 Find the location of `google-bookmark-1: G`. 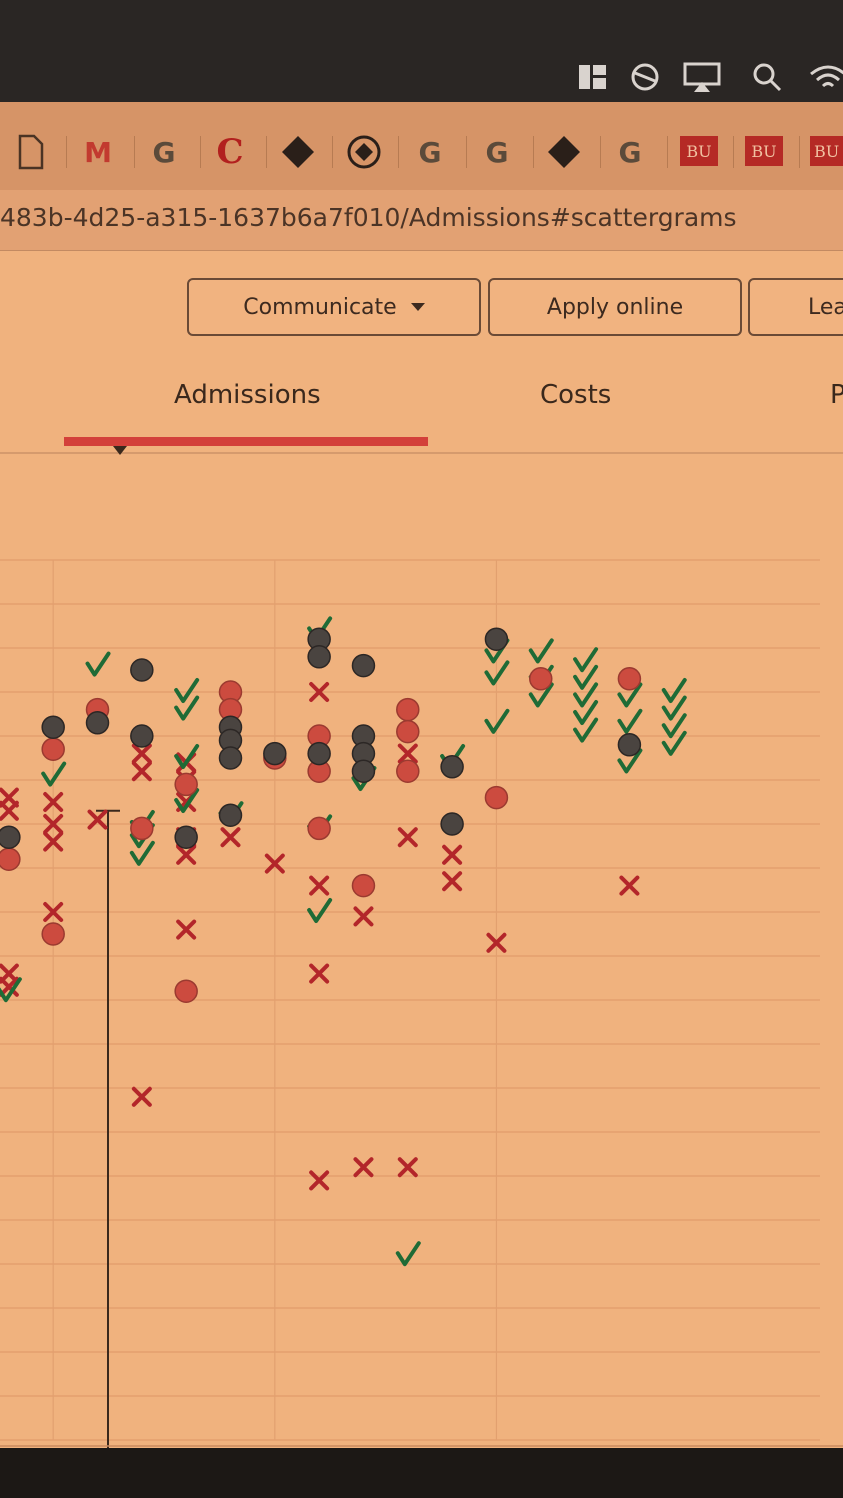

google-bookmark-1: G is located at coordinates (164, 152).